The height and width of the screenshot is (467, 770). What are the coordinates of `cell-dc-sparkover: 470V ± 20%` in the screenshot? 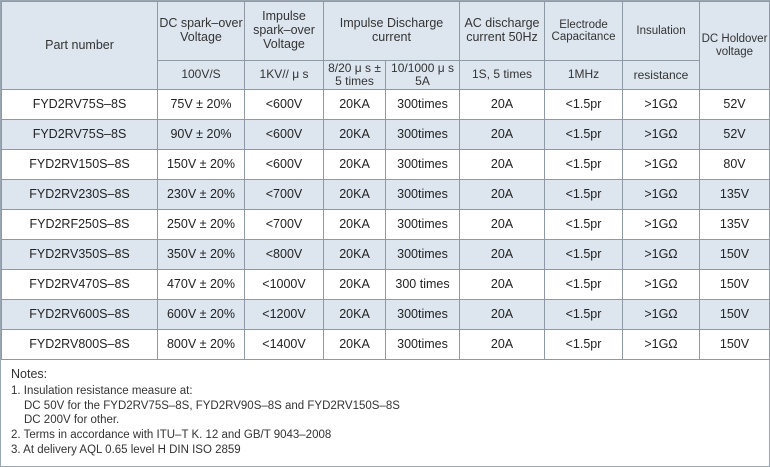 It's located at (201, 284).